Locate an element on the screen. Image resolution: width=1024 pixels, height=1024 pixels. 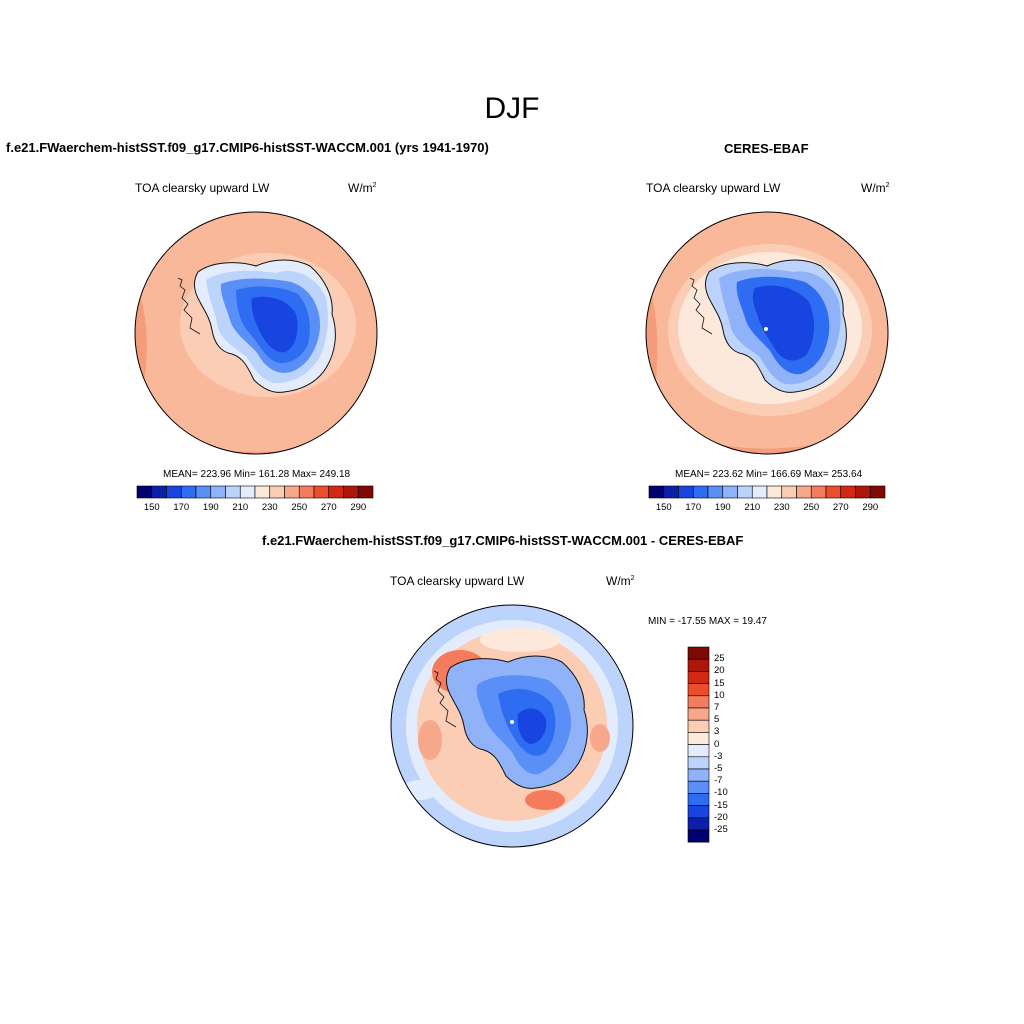
colorbar-tick-label: 3 is located at coordinates (717, 732).